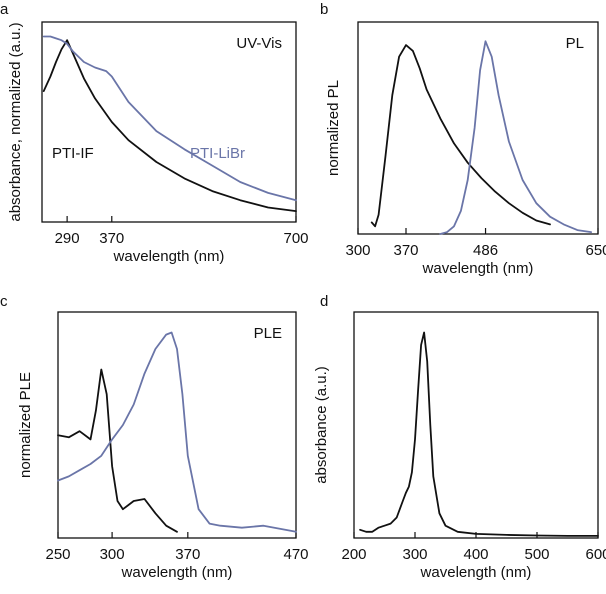 This screenshot has width=606, height=594. I want to click on x-tick-label: 600, so click(595, 554).